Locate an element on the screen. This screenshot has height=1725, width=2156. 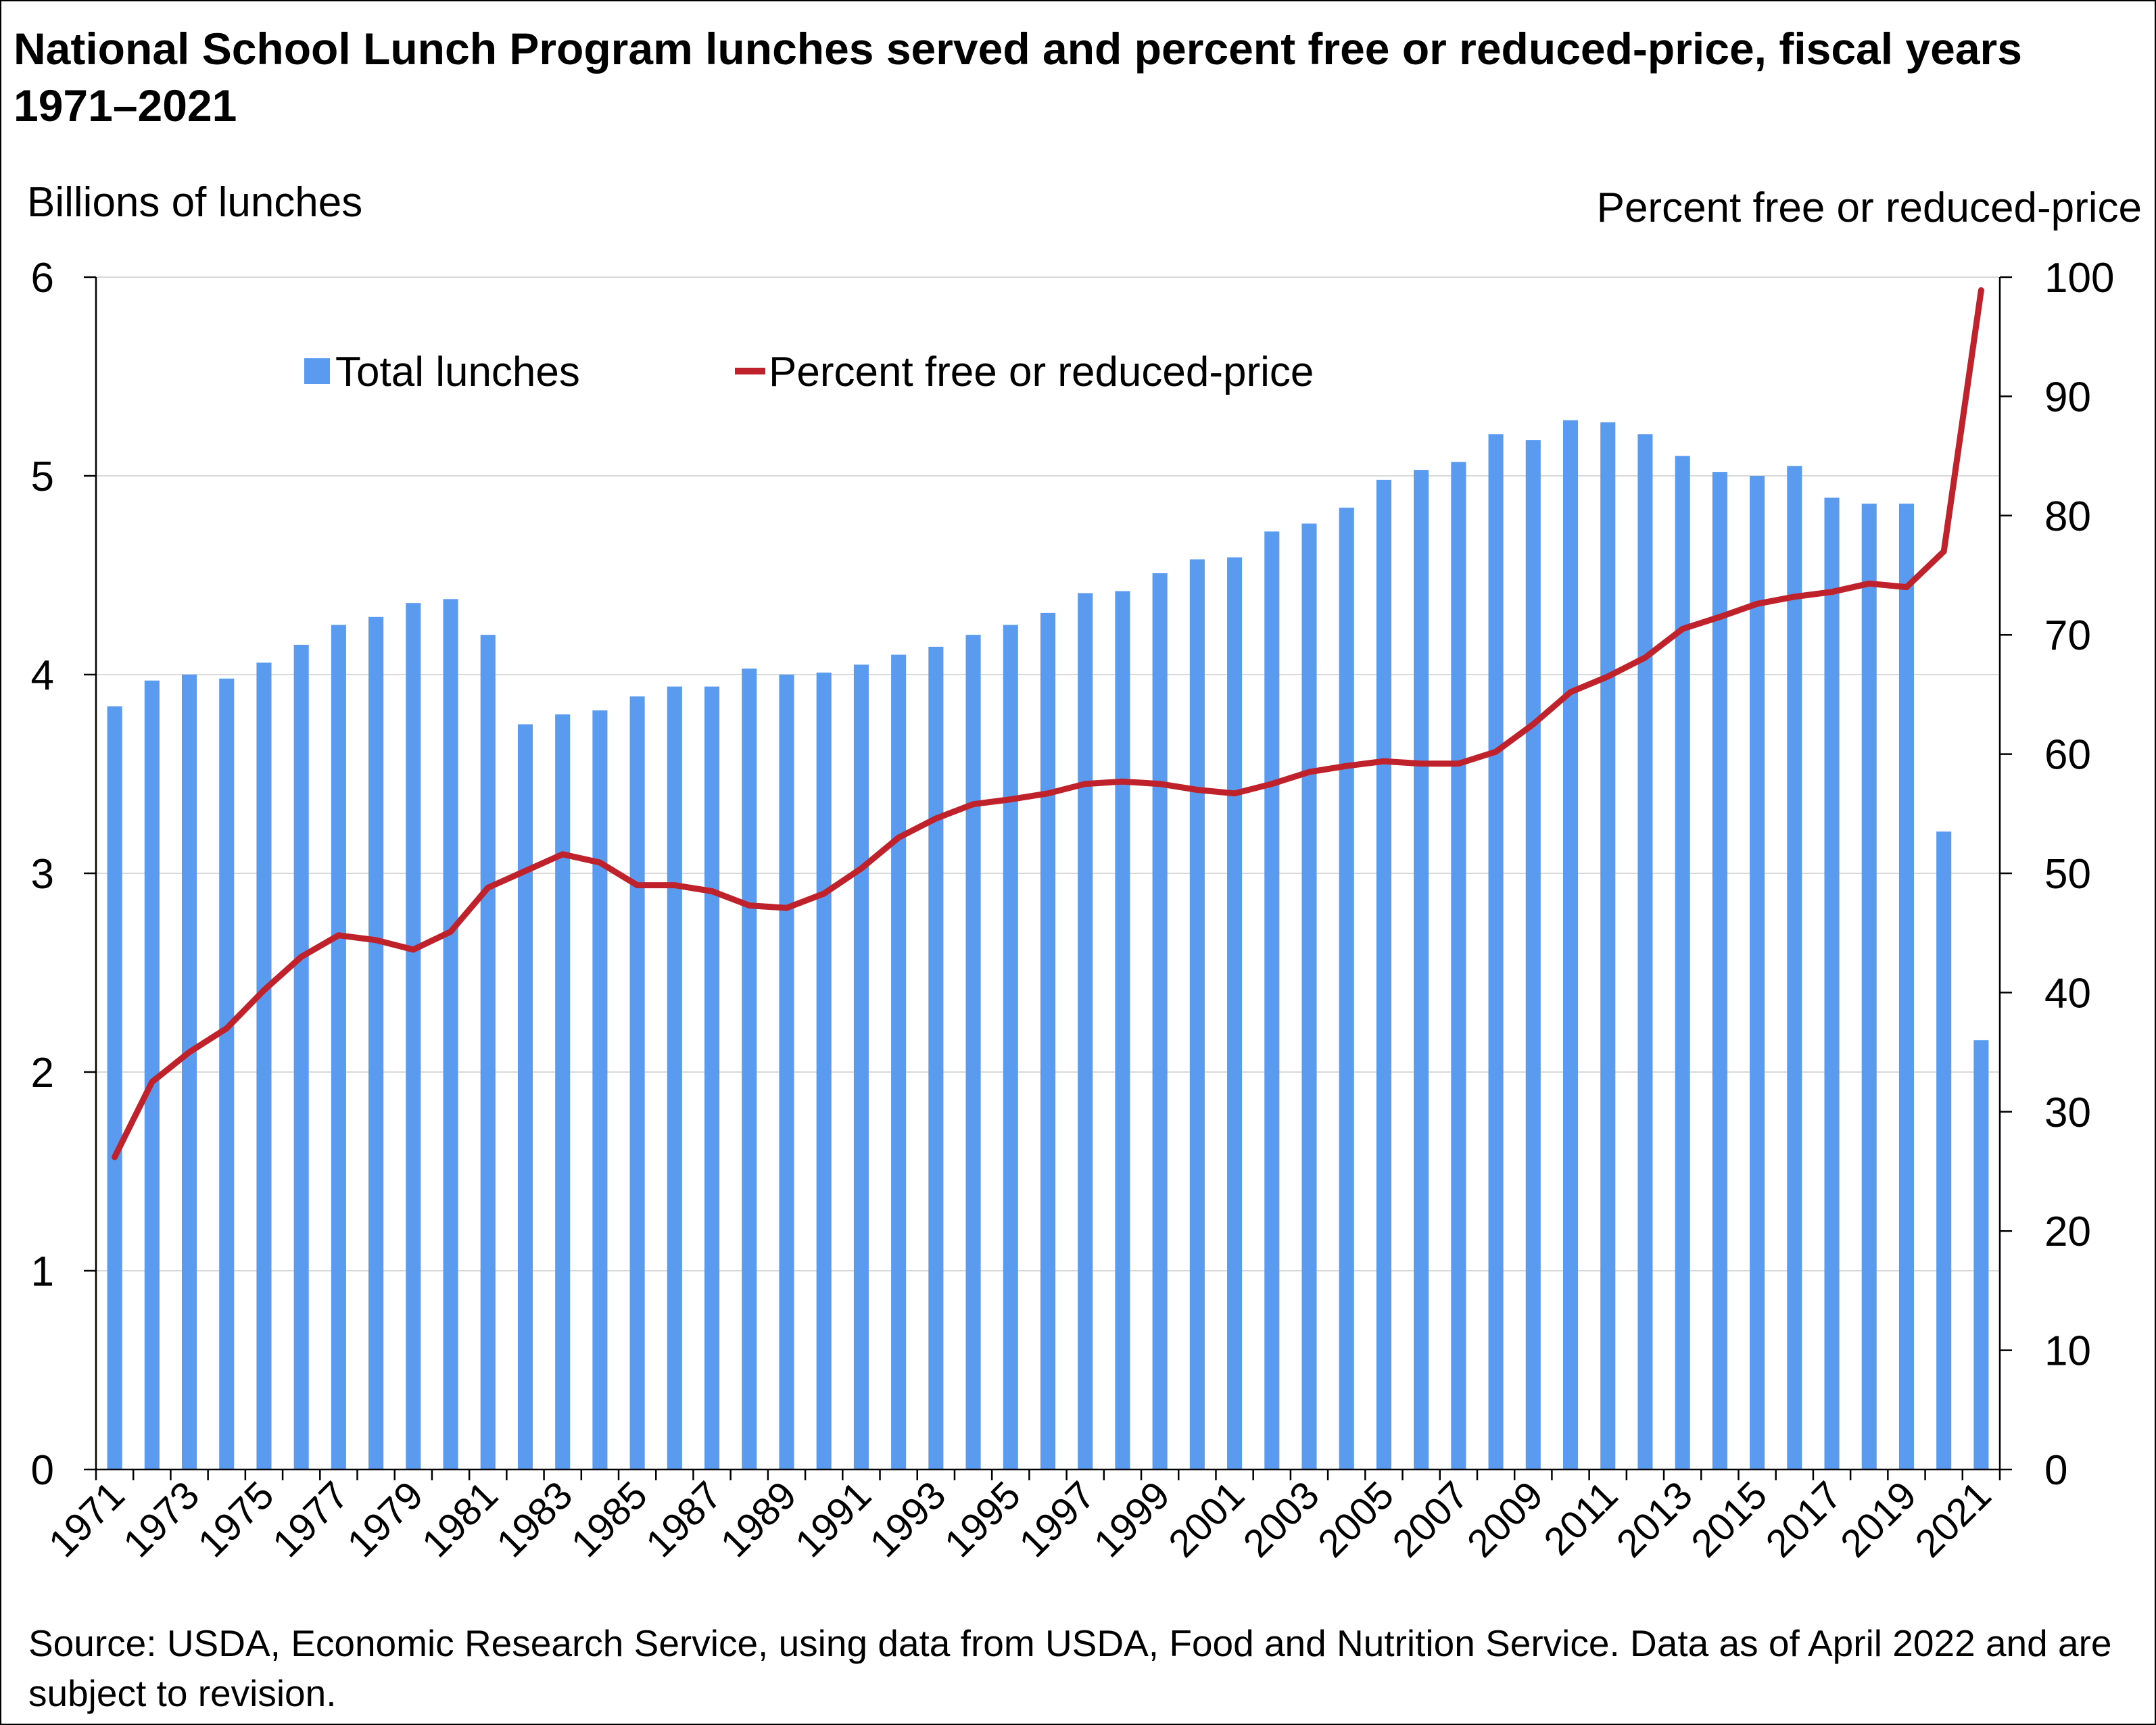
right-tick-label: 20 is located at coordinates (2067, 1232).